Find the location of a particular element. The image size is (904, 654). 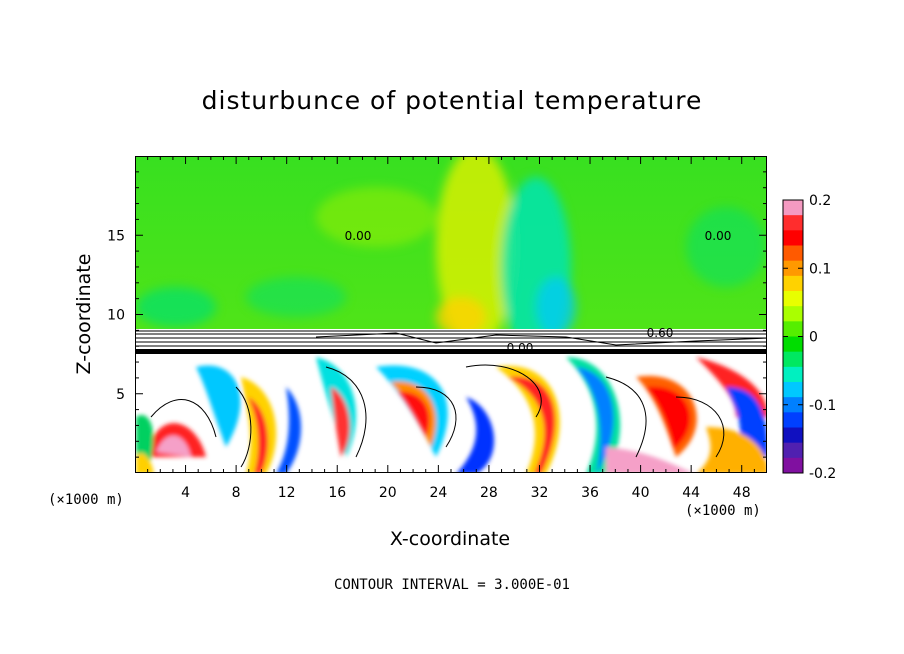

x-tick-label: 20 is located at coordinates (388, 493).